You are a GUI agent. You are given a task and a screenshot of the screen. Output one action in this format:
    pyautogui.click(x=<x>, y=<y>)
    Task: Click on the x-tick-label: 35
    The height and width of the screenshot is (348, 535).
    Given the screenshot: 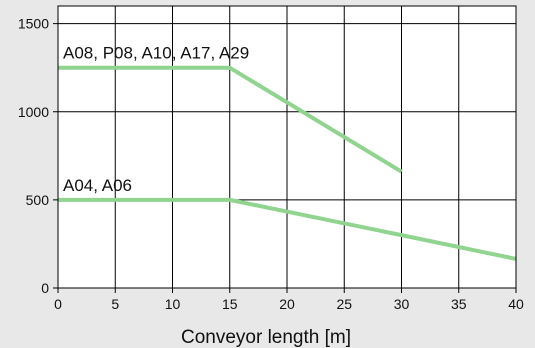 What is the action you would take?
    pyautogui.click(x=459, y=304)
    